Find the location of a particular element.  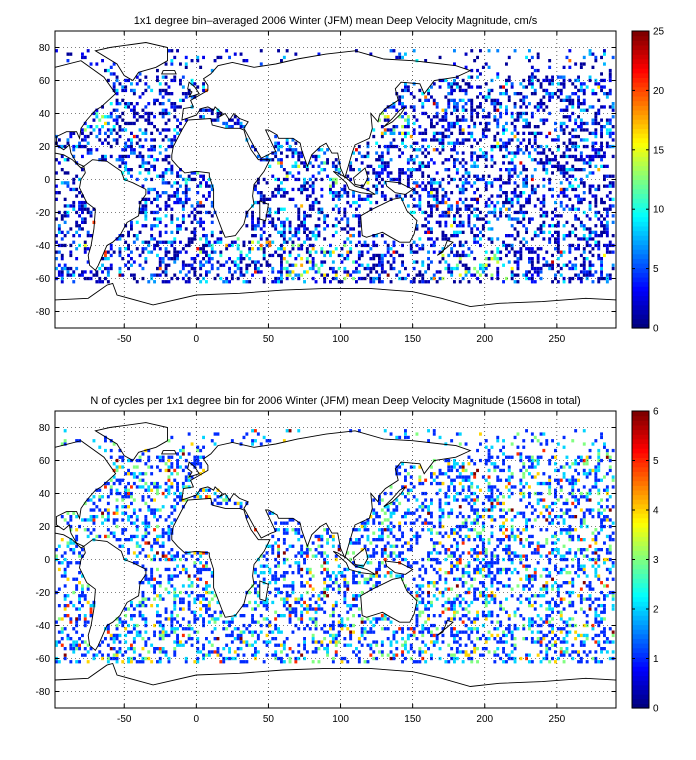

x-tick-label: 50 is located at coordinates (269, 339).